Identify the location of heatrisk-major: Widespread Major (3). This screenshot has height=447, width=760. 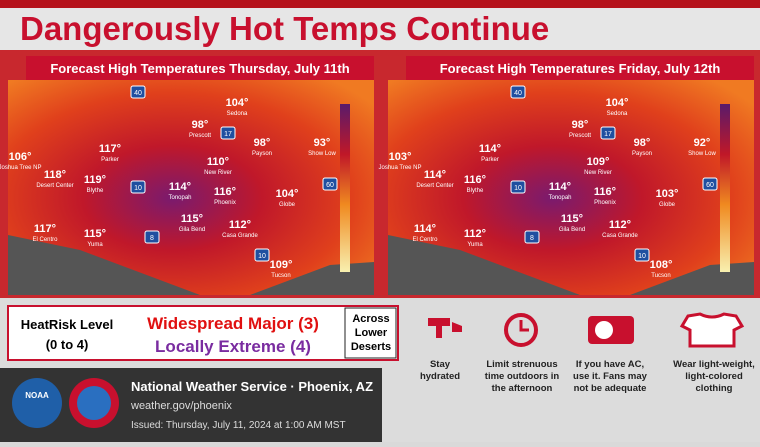
(233, 323).